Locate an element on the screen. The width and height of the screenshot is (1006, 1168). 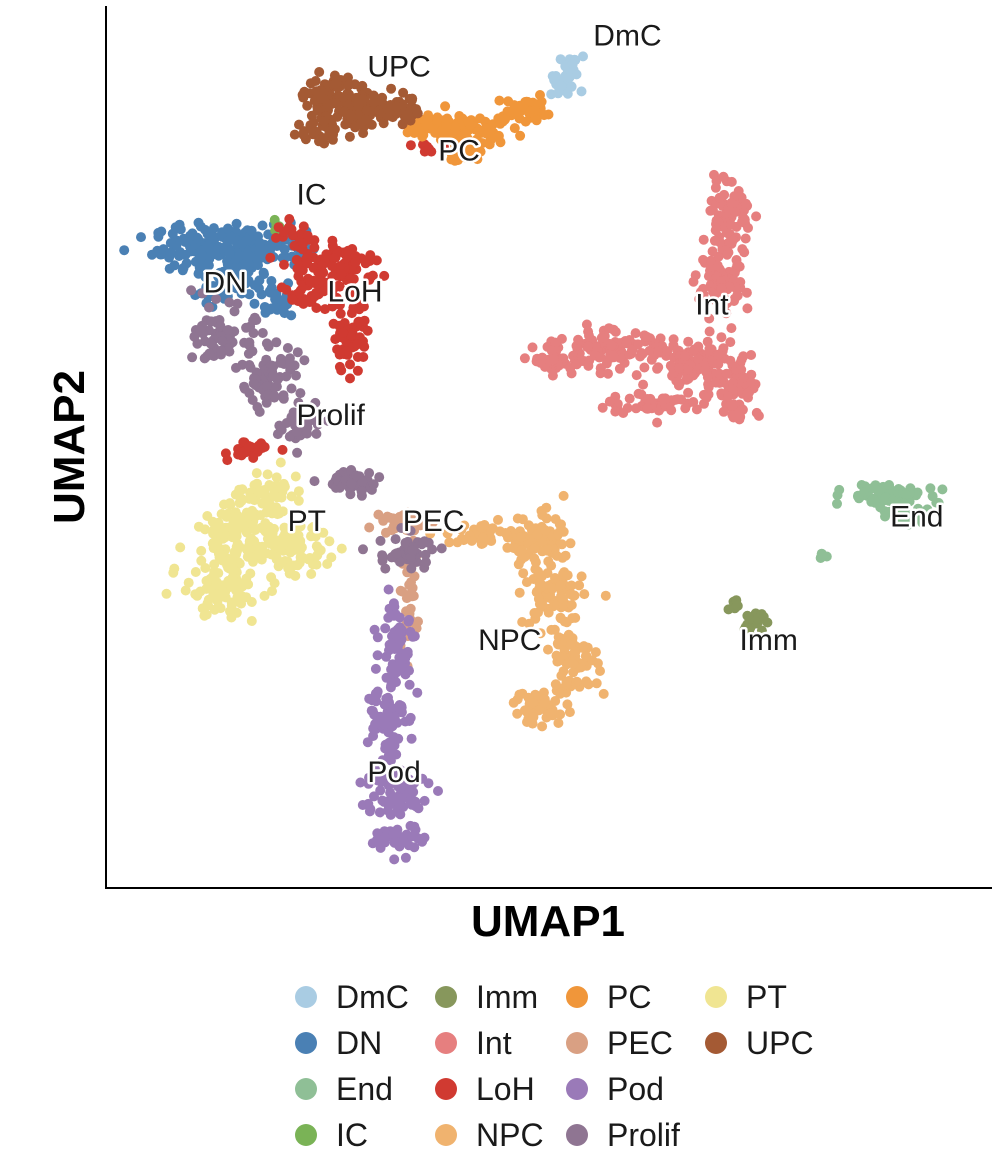
legend-key-dmc is located at coordinates (306, 997).